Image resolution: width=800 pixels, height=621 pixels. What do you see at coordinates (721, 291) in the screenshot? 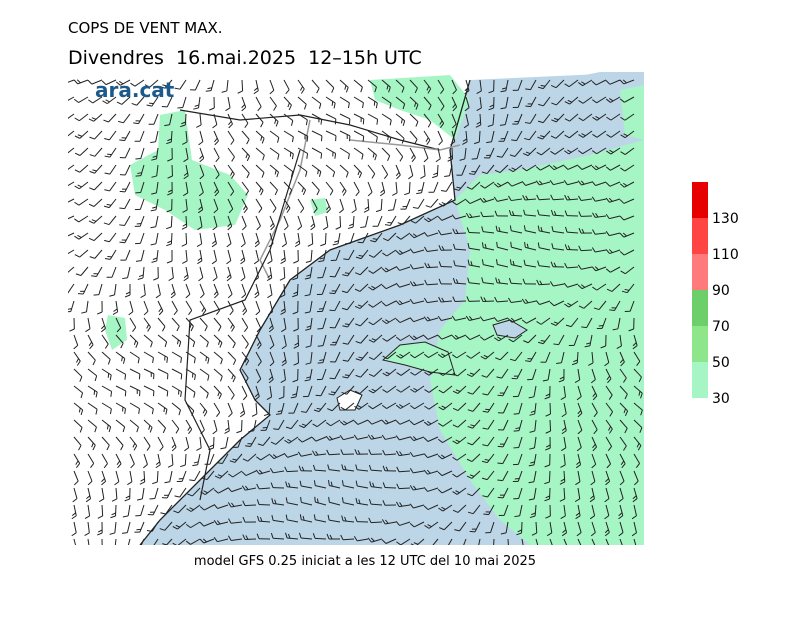
I see `colorbar-label: 90` at bounding box center [721, 291].